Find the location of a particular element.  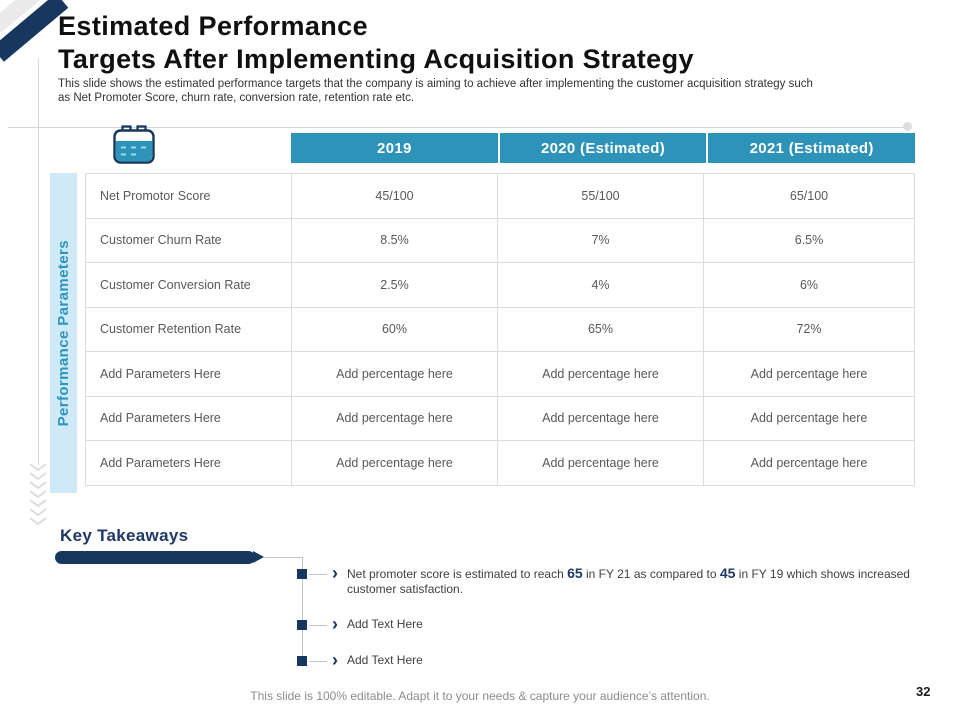

table-column-headers: 2019 2020 (Estimated) 2021 (Estimated) is located at coordinates (603, 148).